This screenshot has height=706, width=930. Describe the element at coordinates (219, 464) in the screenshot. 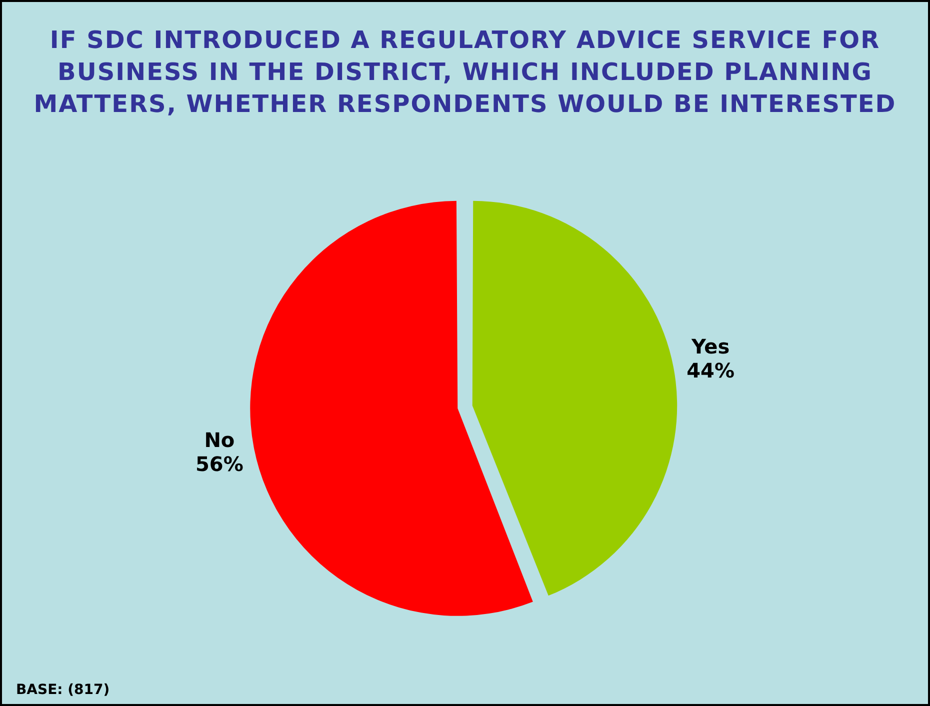

I see `data-label: 56%` at that location.